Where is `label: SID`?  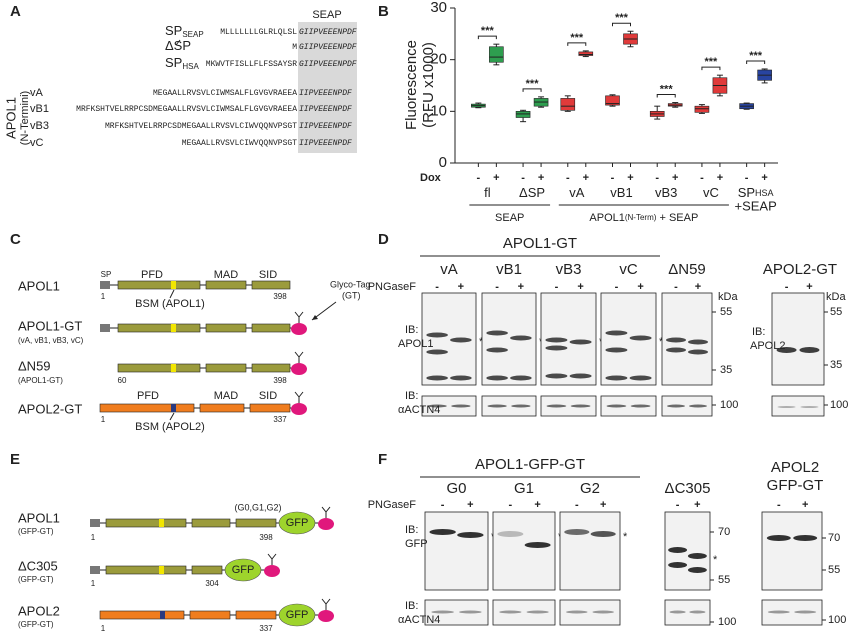
label: SID is located at coordinates (268, 275).